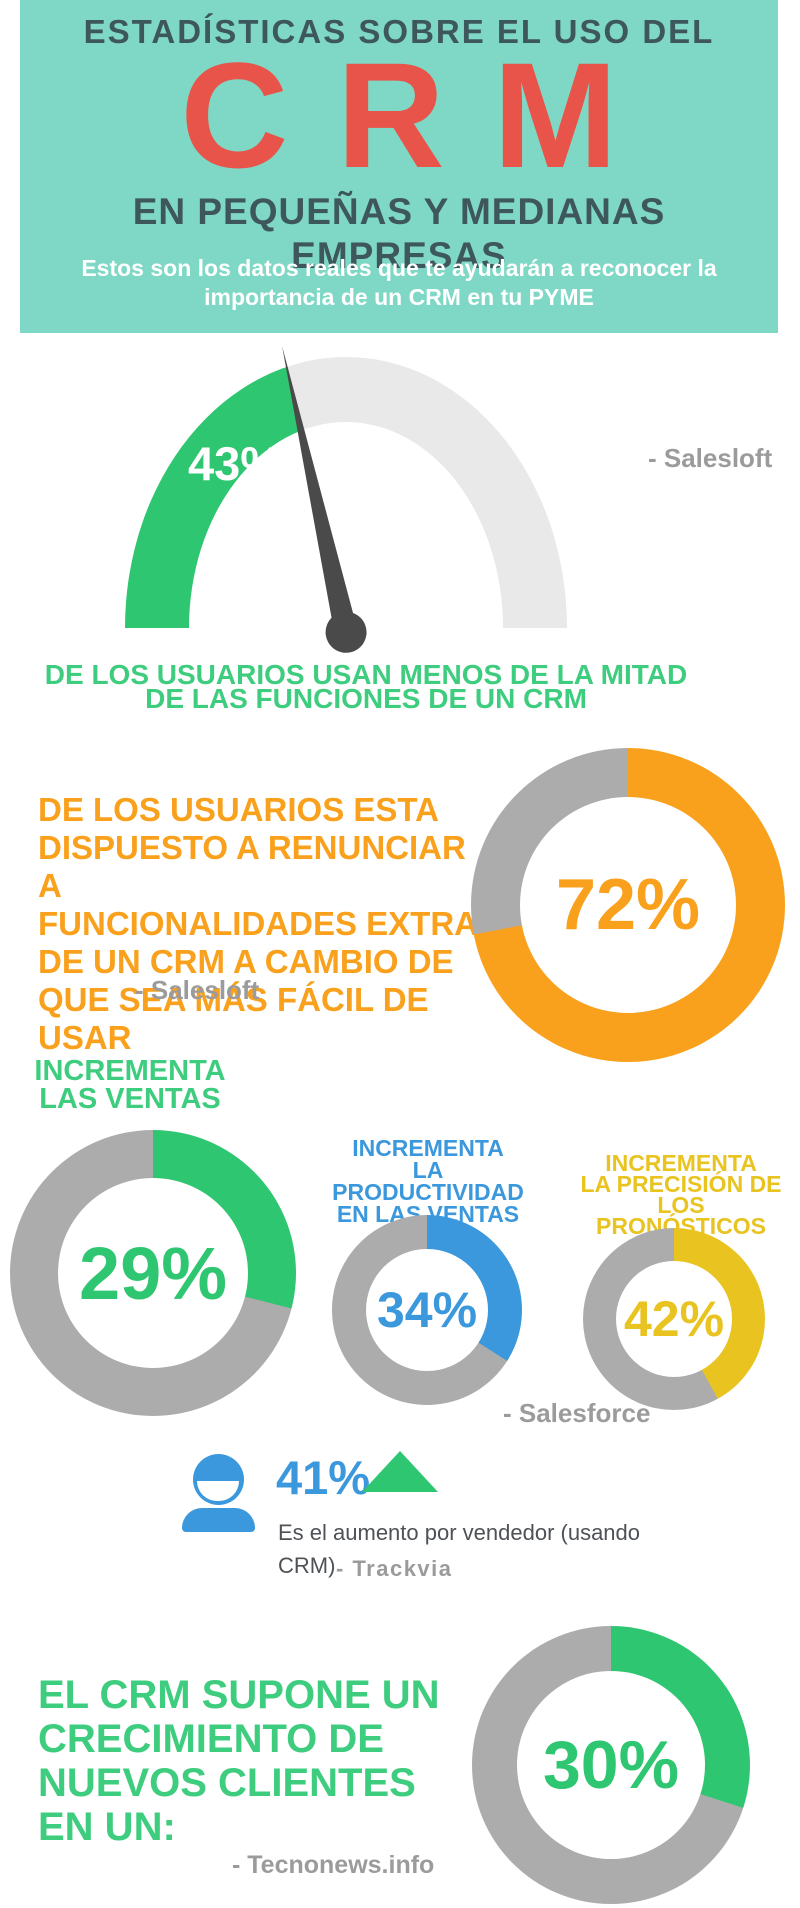  Describe the element at coordinates (238, 809) in the screenshot. I see `easier-line-1: DE LOS USUARIOS ESTA` at that location.